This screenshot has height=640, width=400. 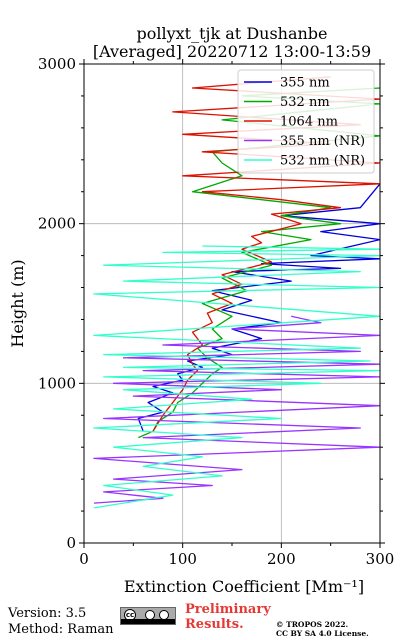 What do you see at coordinates (228, 609) in the screenshot?
I see `preliminary-notice-line1: Preliminary` at bounding box center [228, 609].